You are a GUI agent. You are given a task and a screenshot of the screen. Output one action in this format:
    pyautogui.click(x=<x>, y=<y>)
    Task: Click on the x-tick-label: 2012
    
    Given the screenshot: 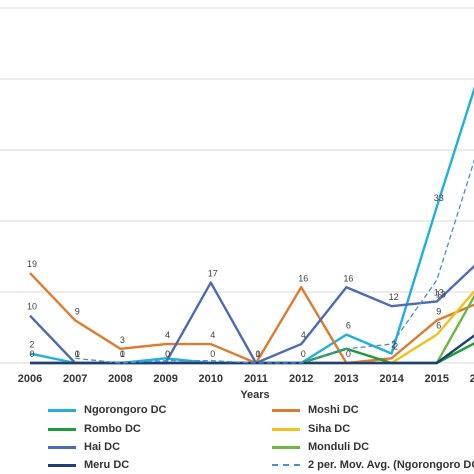 What is the action you would take?
    pyautogui.click(x=301, y=379)
    